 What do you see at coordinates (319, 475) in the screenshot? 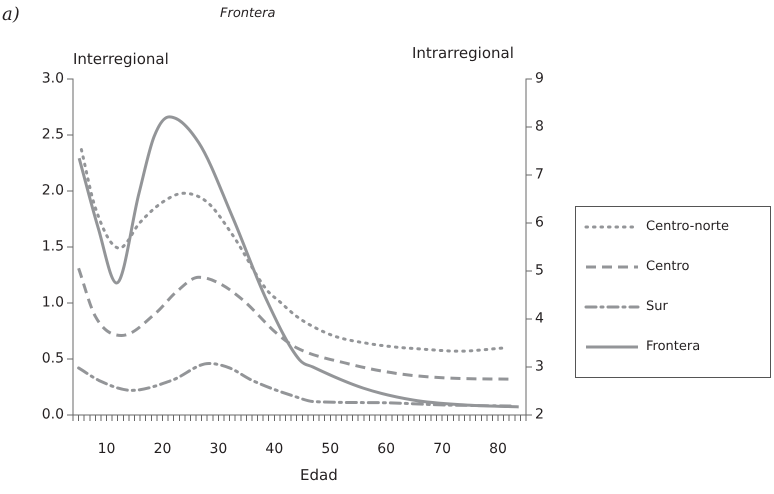
I see `x-axis-title: Edad` at bounding box center [319, 475].